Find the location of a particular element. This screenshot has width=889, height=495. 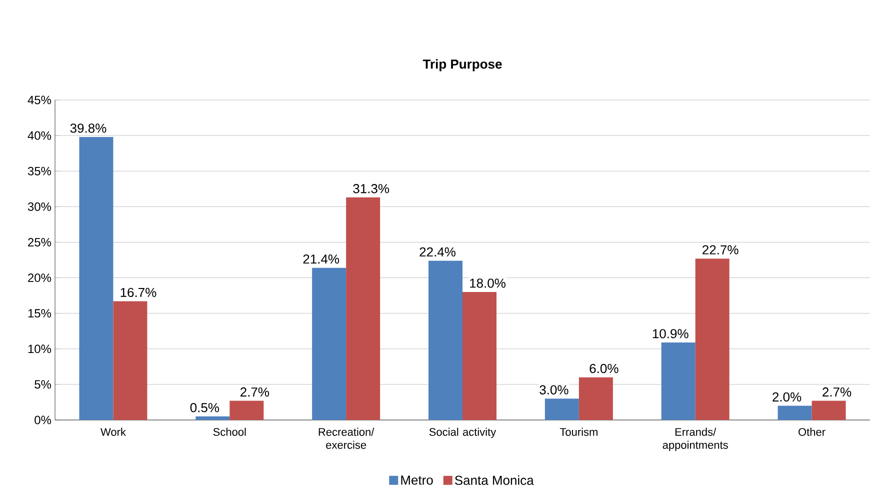

y-tick-label: 30% is located at coordinates (40, 206).